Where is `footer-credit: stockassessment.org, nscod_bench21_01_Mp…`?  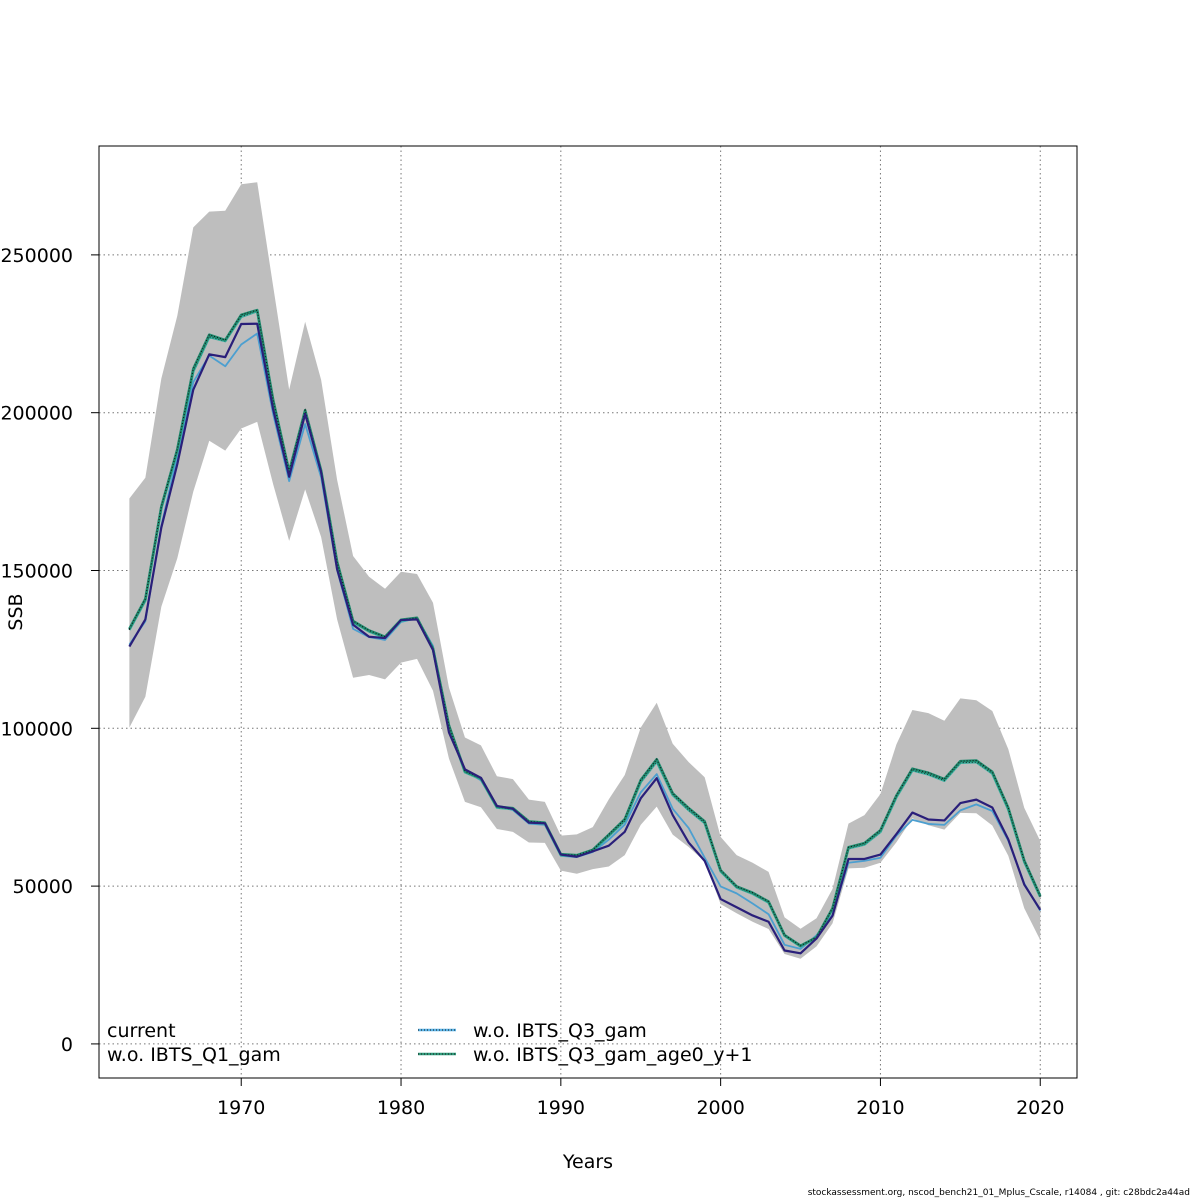 footer-credit: stockassessment.org, nscod_bench21_01_Mp… is located at coordinates (998, 1193).